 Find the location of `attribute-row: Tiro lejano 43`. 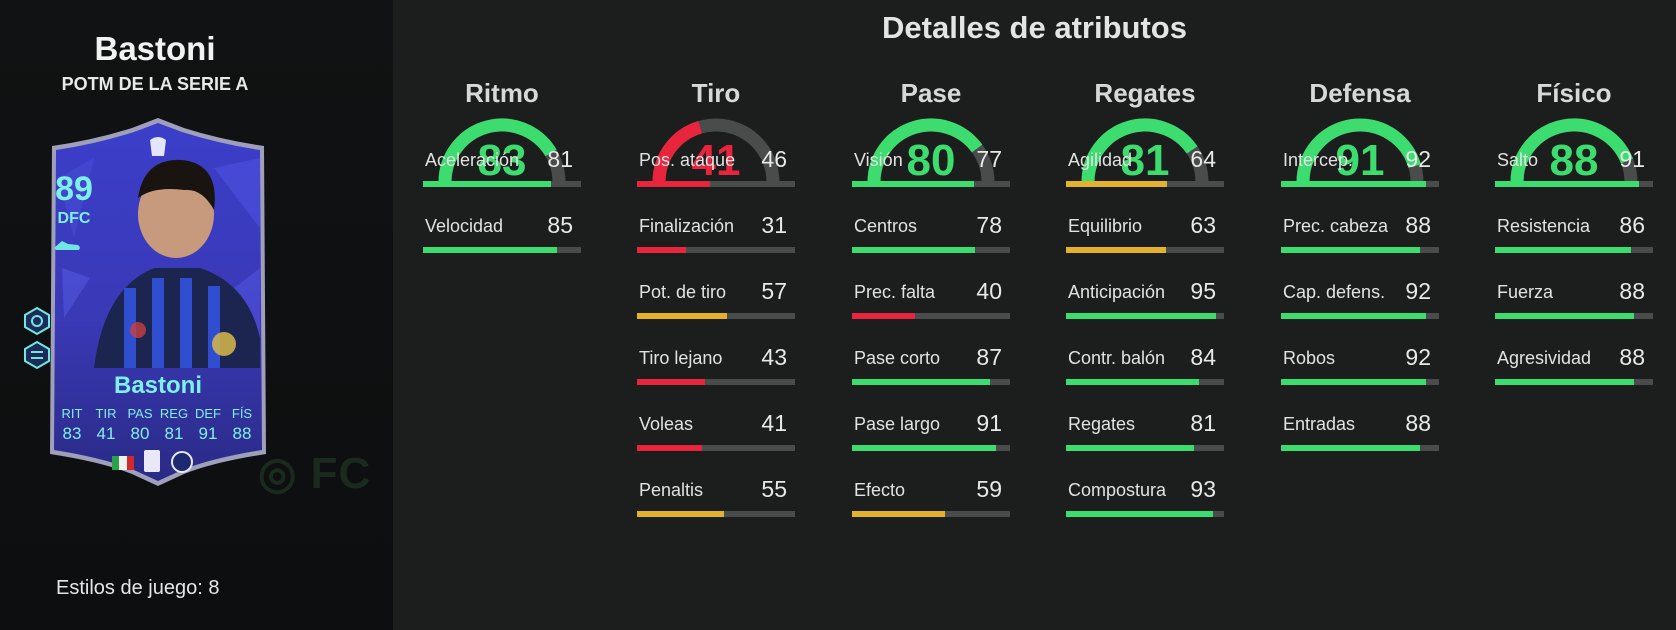

attribute-row: Tiro lejano 43 is located at coordinates (716, 371).